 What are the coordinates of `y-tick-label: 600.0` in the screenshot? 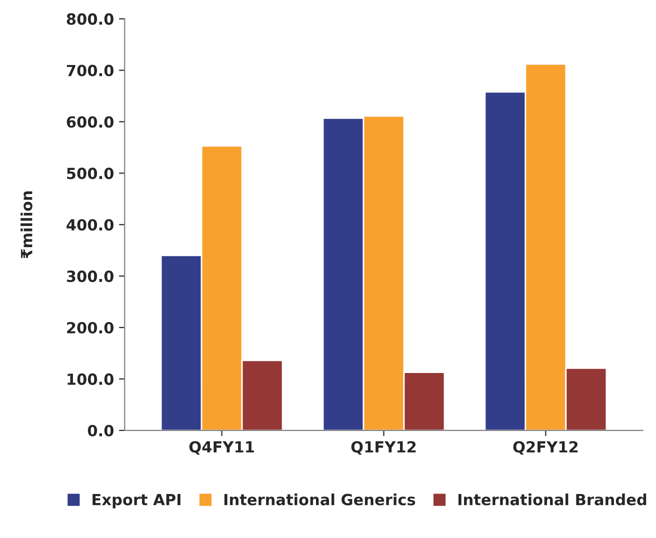 It's located at (90, 122).